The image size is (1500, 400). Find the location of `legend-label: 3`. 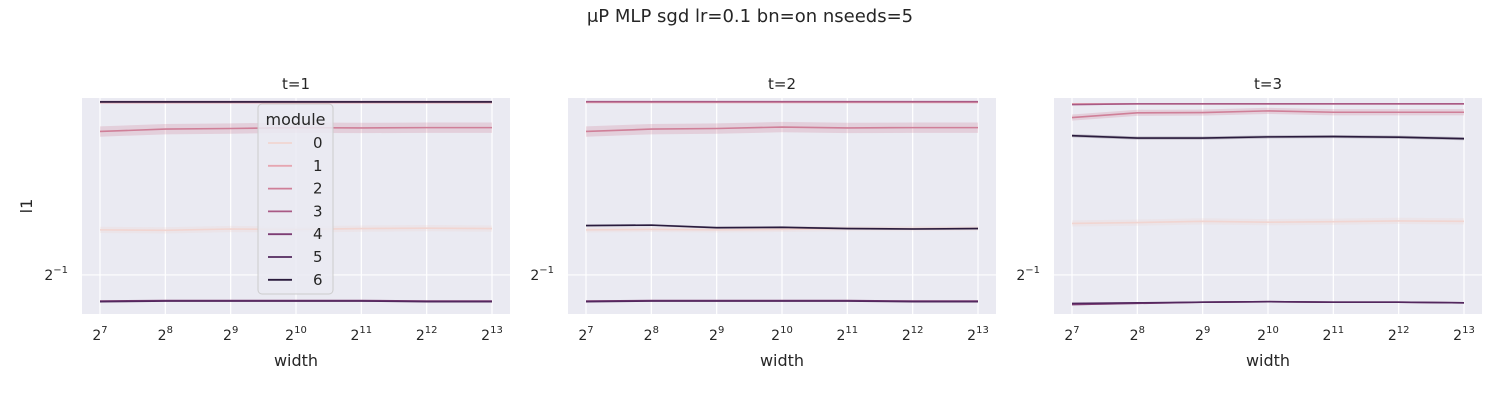

legend-label: 3 is located at coordinates (318, 211).